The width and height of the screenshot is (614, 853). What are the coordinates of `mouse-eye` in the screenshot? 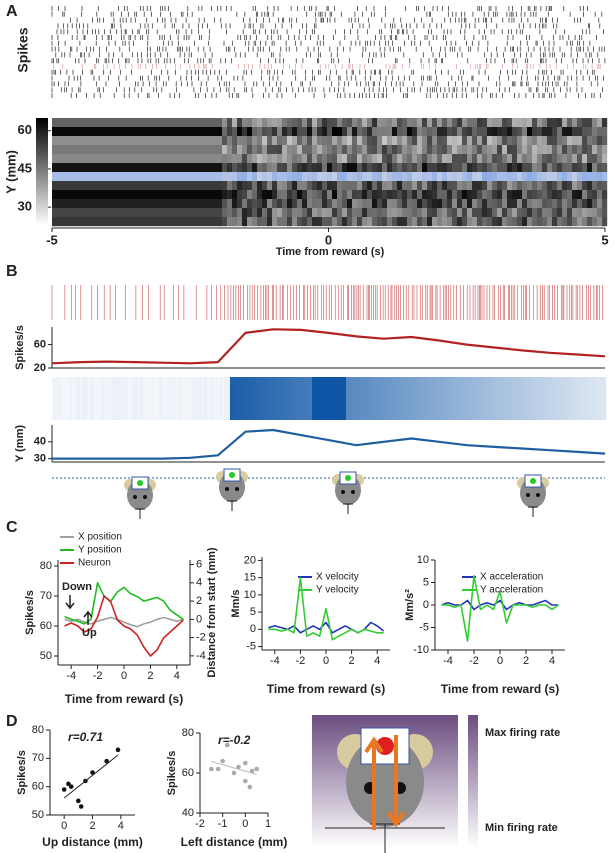 It's located at (135, 497).